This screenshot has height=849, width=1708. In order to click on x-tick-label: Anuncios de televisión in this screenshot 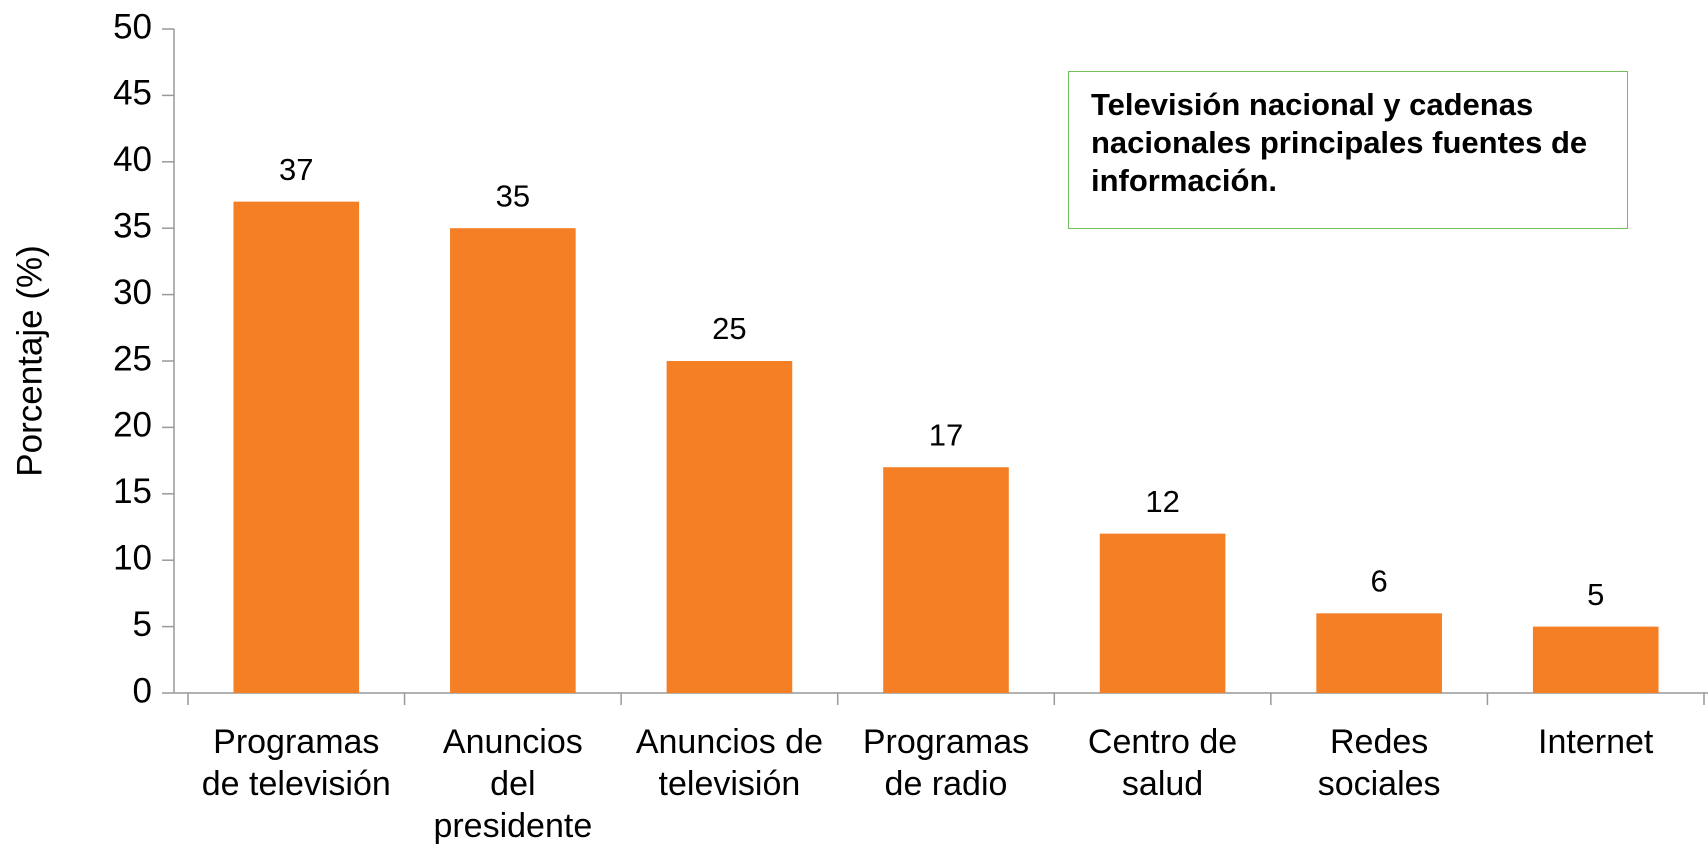, I will do `click(729, 763)`.